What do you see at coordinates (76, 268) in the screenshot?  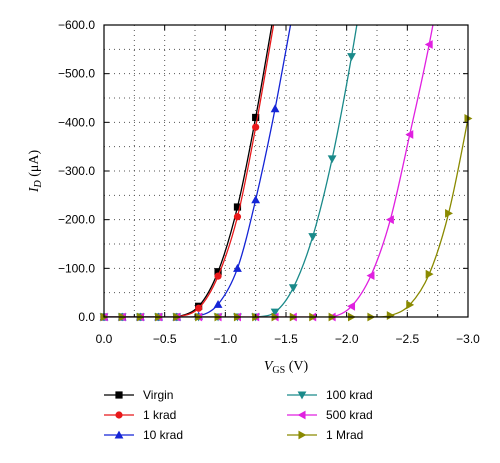 I see `y-tick-label: −100.0` at bounding box center [76, 268].